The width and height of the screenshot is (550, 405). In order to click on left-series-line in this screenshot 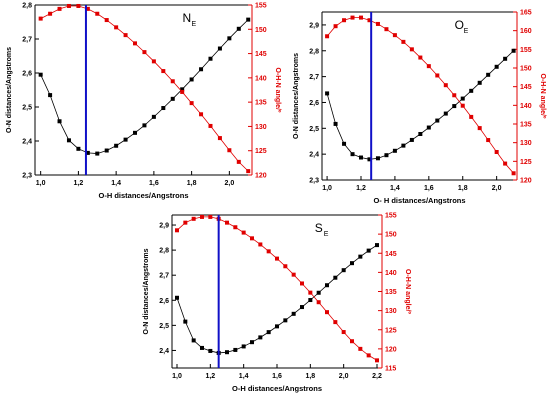, I will do `click(277, 299)`.